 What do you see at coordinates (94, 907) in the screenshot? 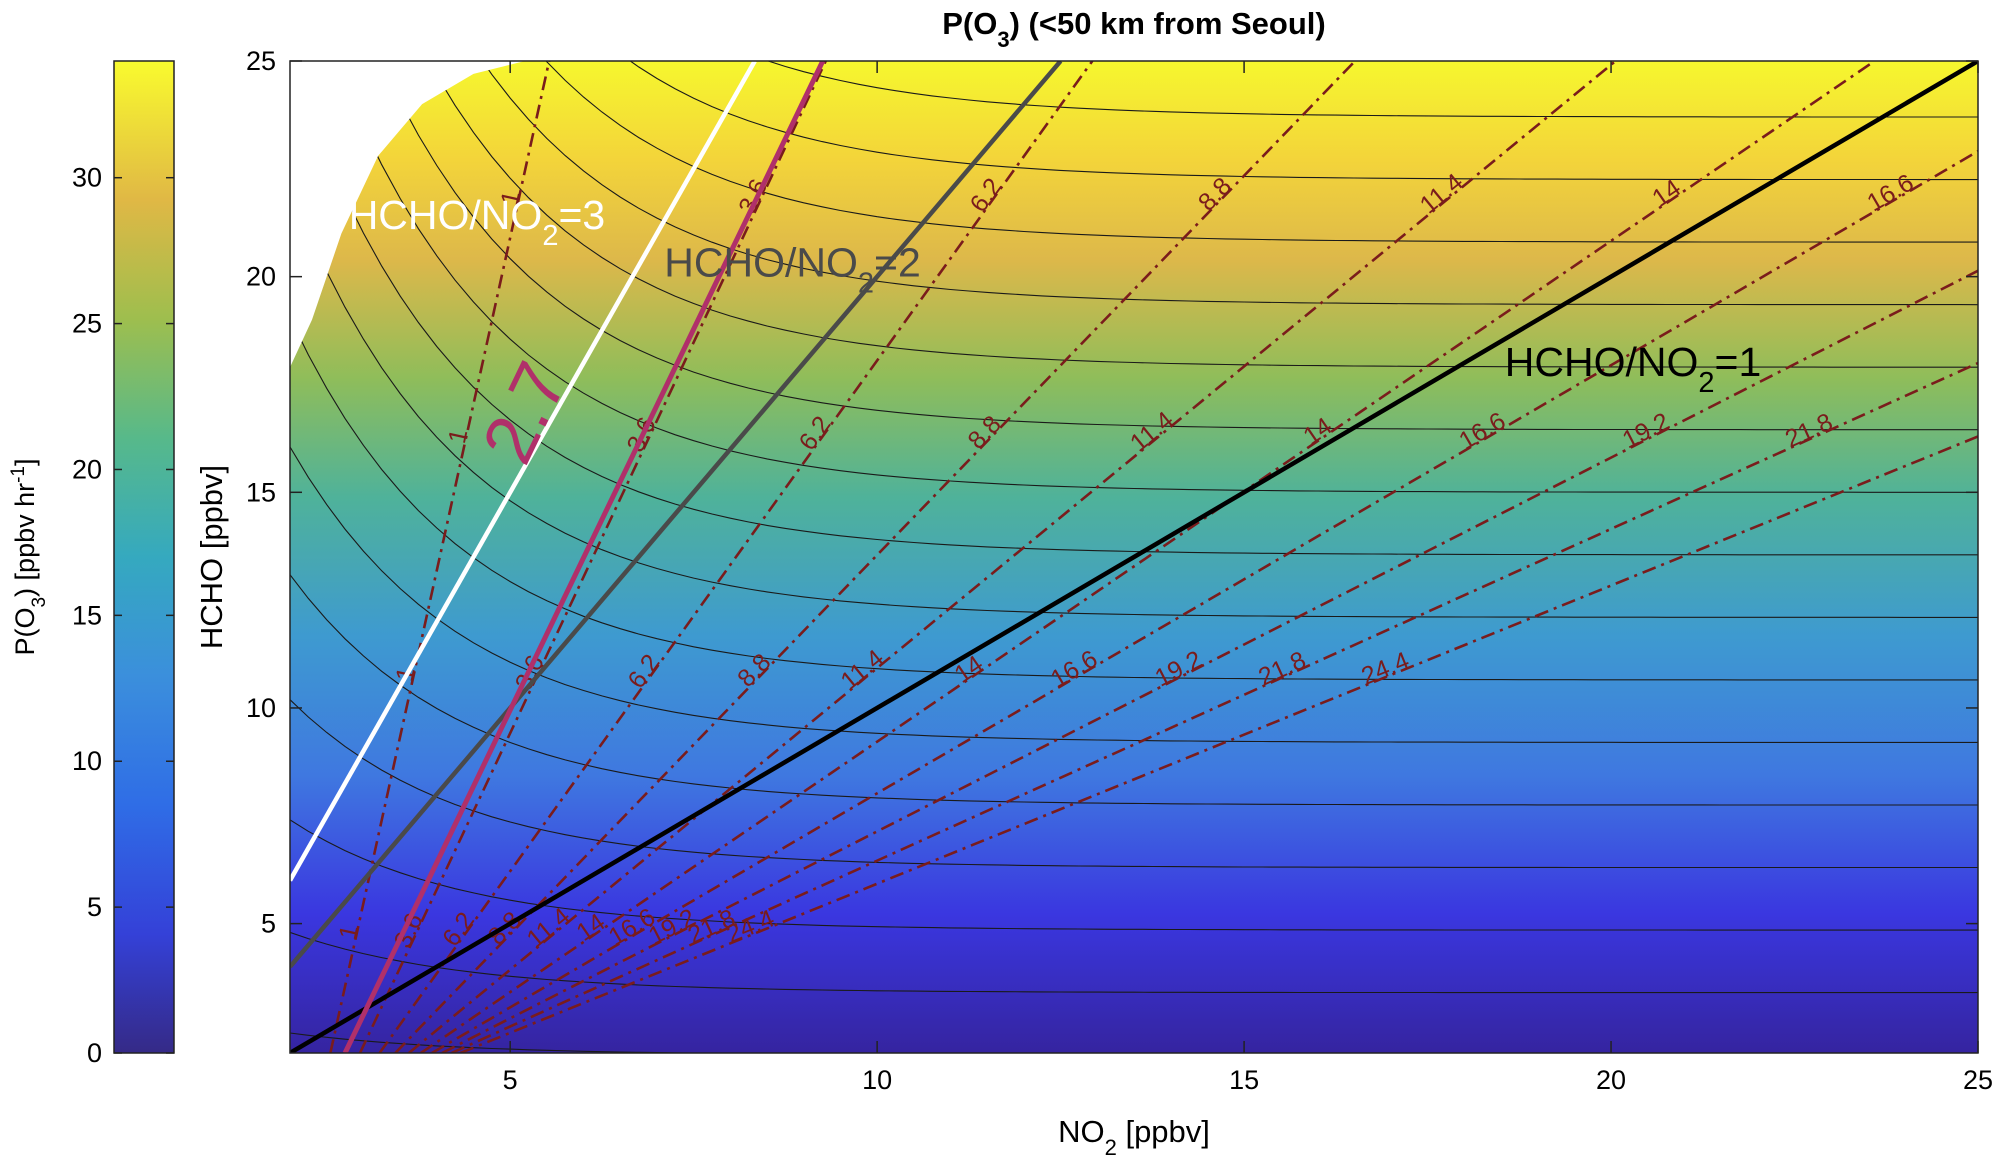
I see `colorbar-tick-label: 5` at bounding box center [94, 907].